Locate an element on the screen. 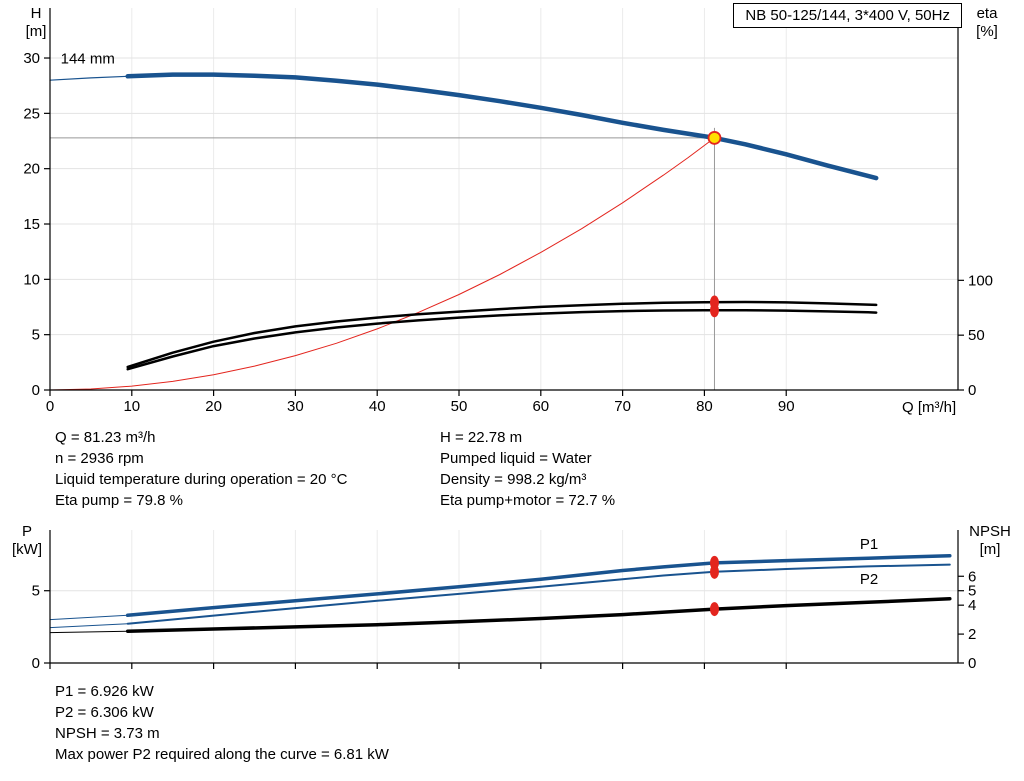 The height and width of the screenshot is (781, 1024). left-tick-label: 30 is located at coordinates (31, 58).